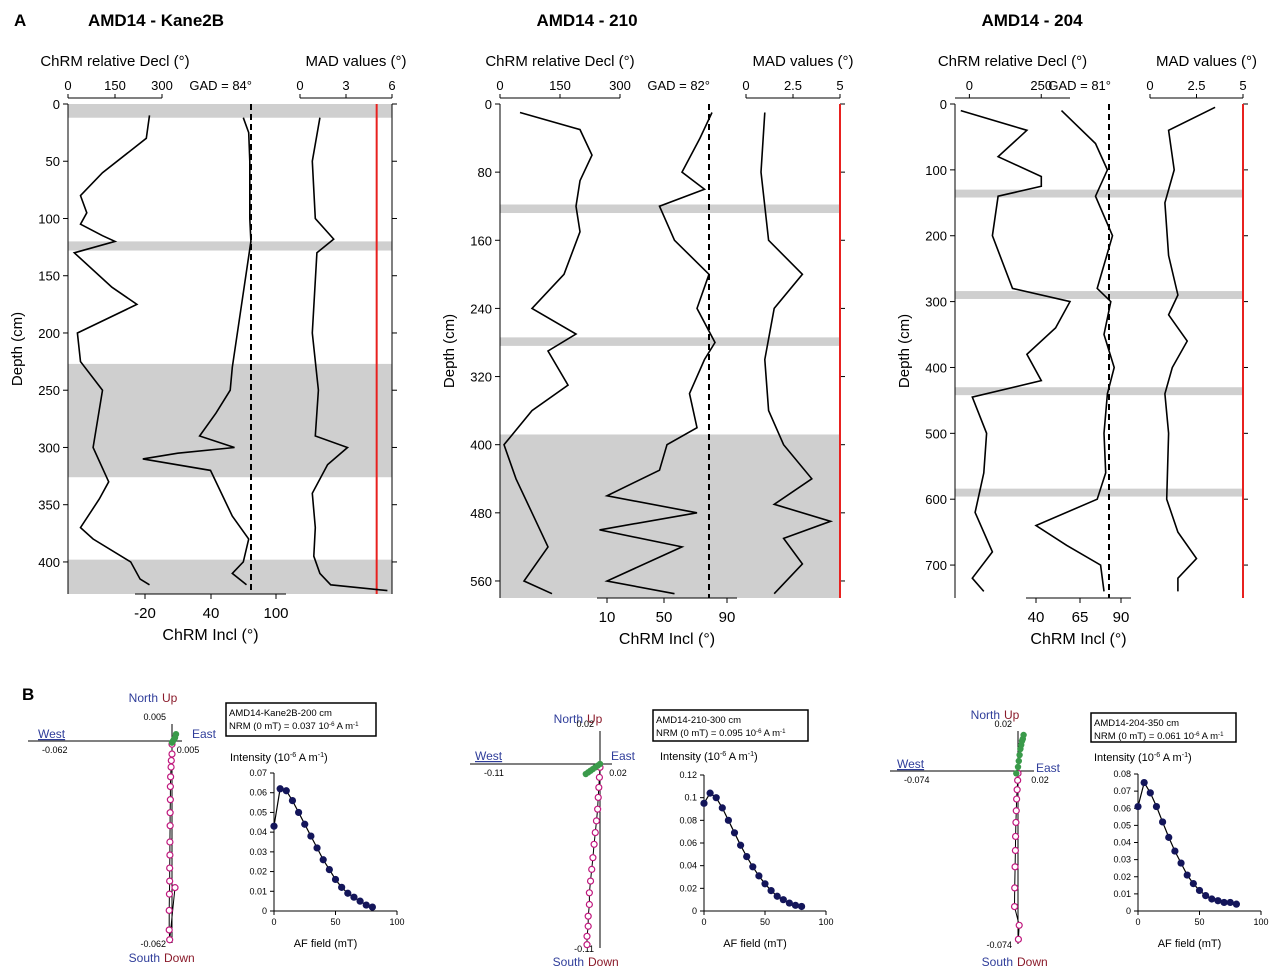  I want to click on zijderveld-3-sample-label: AMD14-204-350 cm, so click(1136, 723).